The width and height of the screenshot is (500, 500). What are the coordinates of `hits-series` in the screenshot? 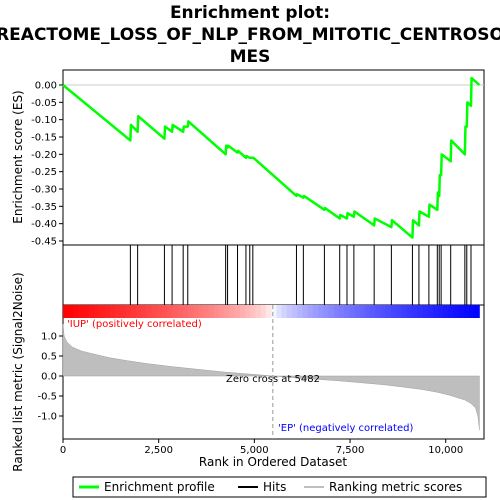 It's located at (300, 275).